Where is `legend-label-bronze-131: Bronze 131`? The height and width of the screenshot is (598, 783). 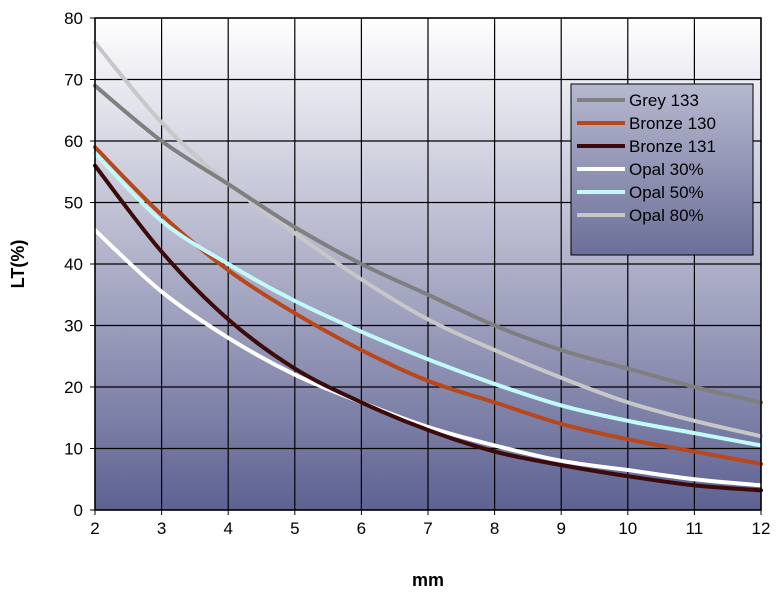 legend-label-bronze-131: Bronze 131 is located at coordinates (672, 146).